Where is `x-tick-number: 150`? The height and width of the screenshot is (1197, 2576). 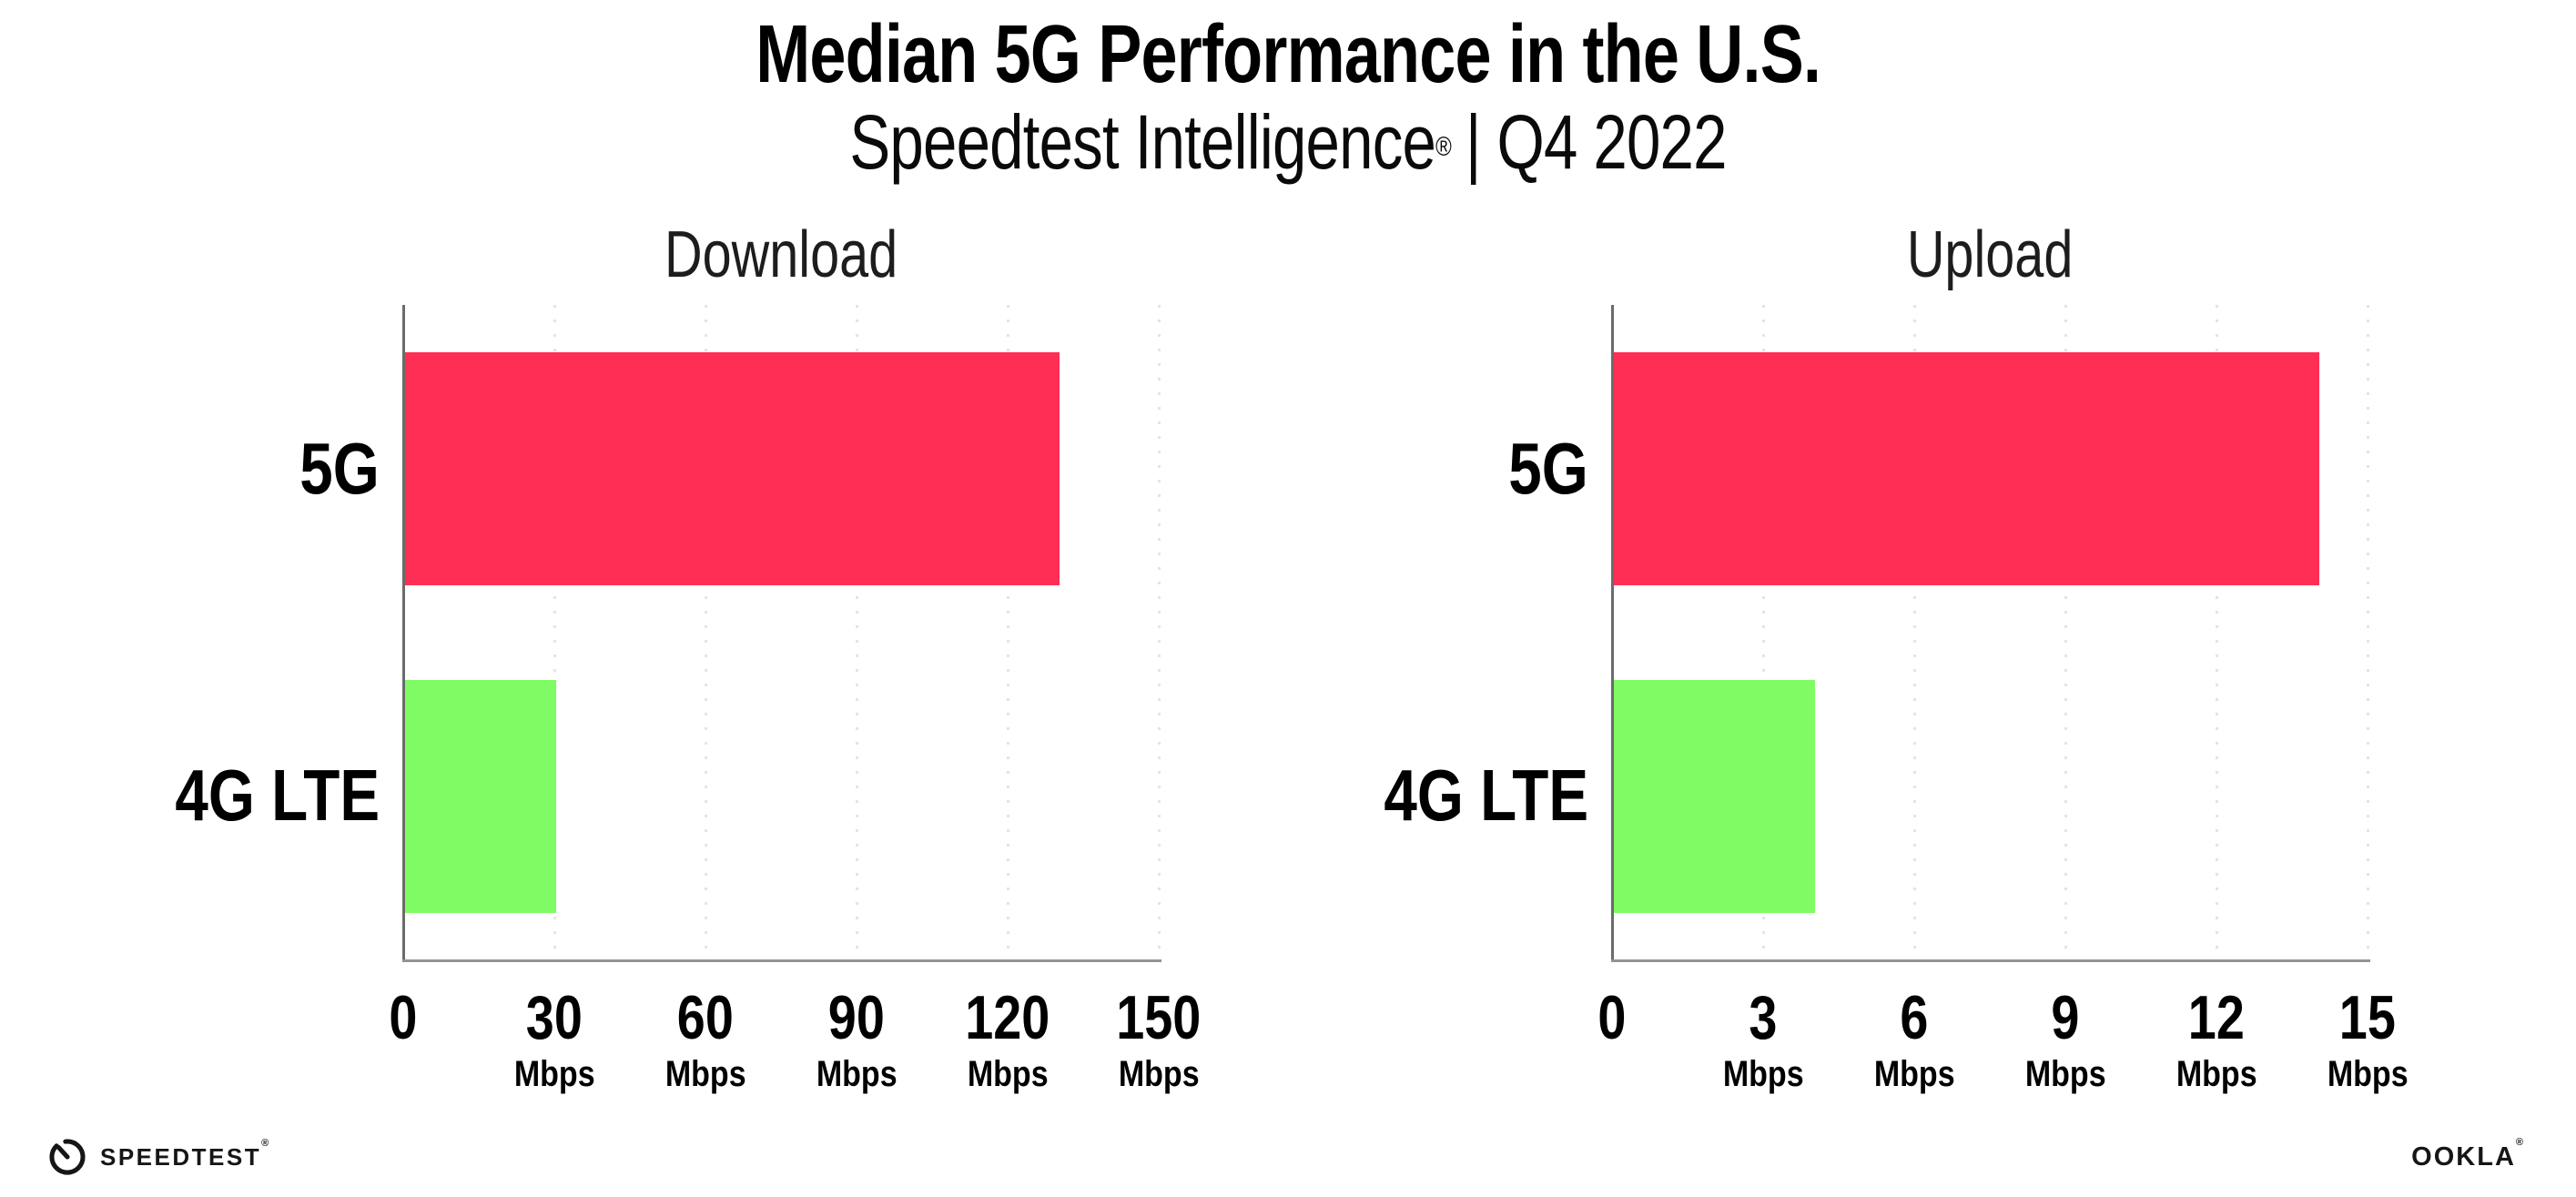
x-tick-number: 150 is located at coordinates (1159, 1018).